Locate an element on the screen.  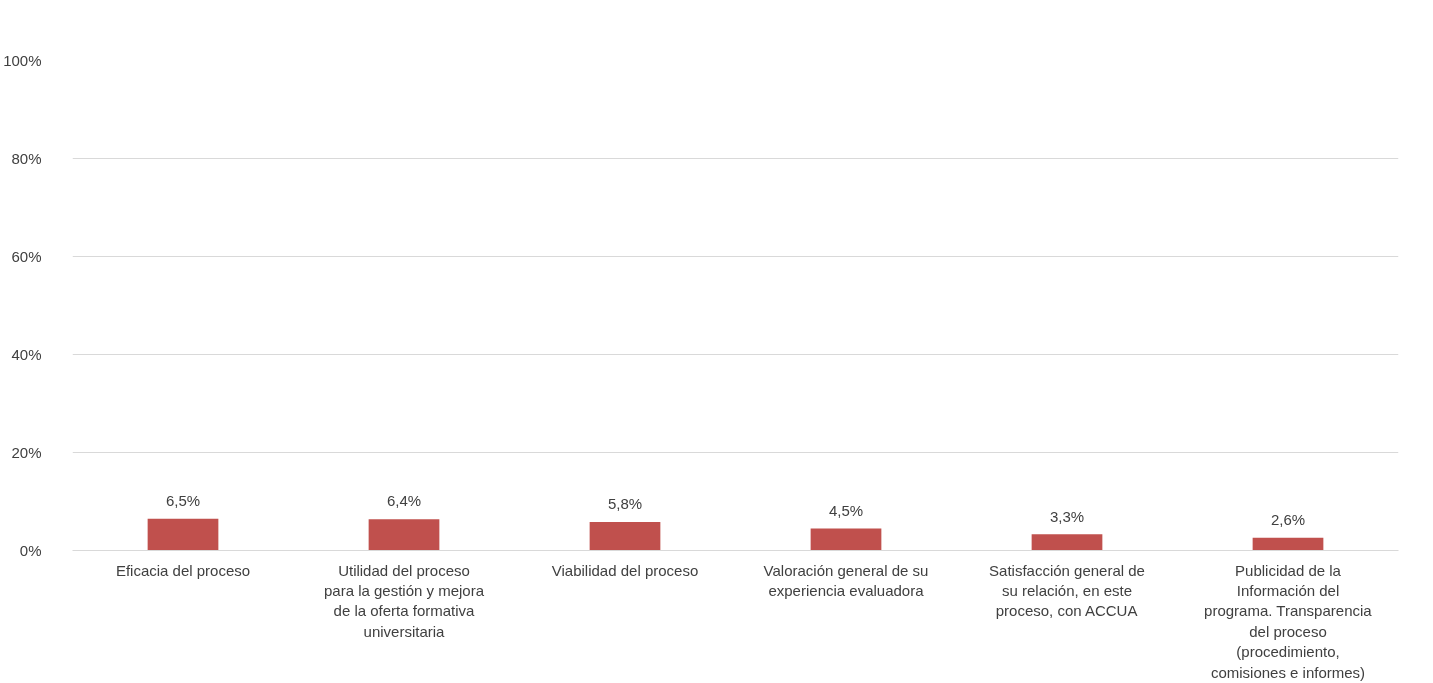
x-tick-label: Eficacia del proceso is located at coordinates (183, 570).